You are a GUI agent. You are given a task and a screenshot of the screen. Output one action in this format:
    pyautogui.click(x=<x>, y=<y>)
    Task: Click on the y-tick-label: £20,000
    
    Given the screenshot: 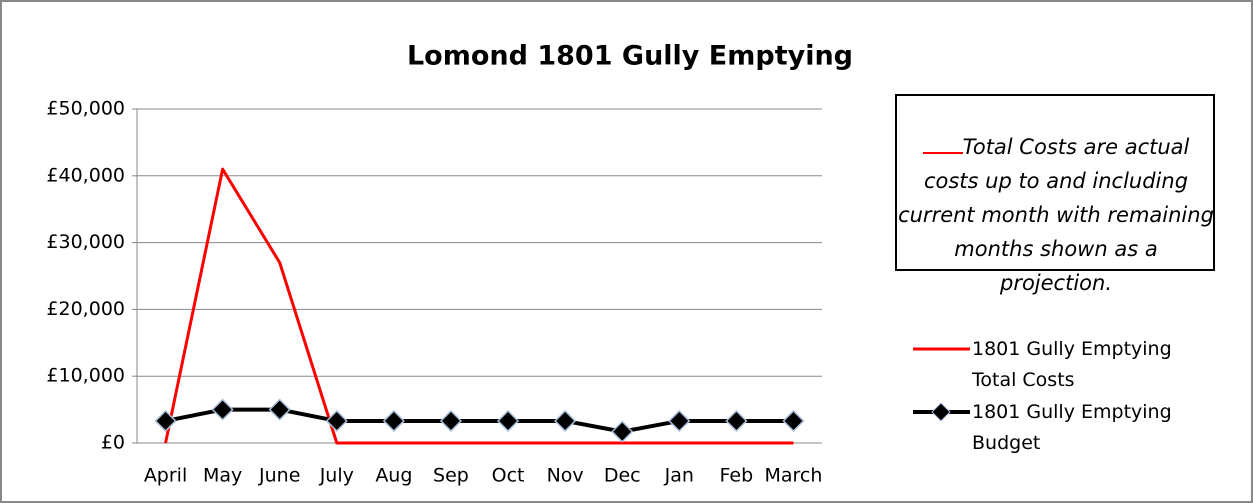 What is the action you would take?
    pyautogui.click(x=85, y=309)
    